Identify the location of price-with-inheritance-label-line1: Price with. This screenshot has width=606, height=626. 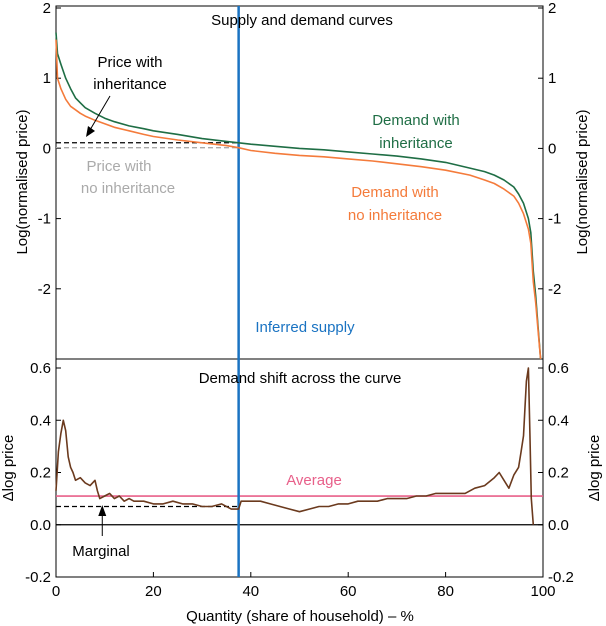
(129, 62).